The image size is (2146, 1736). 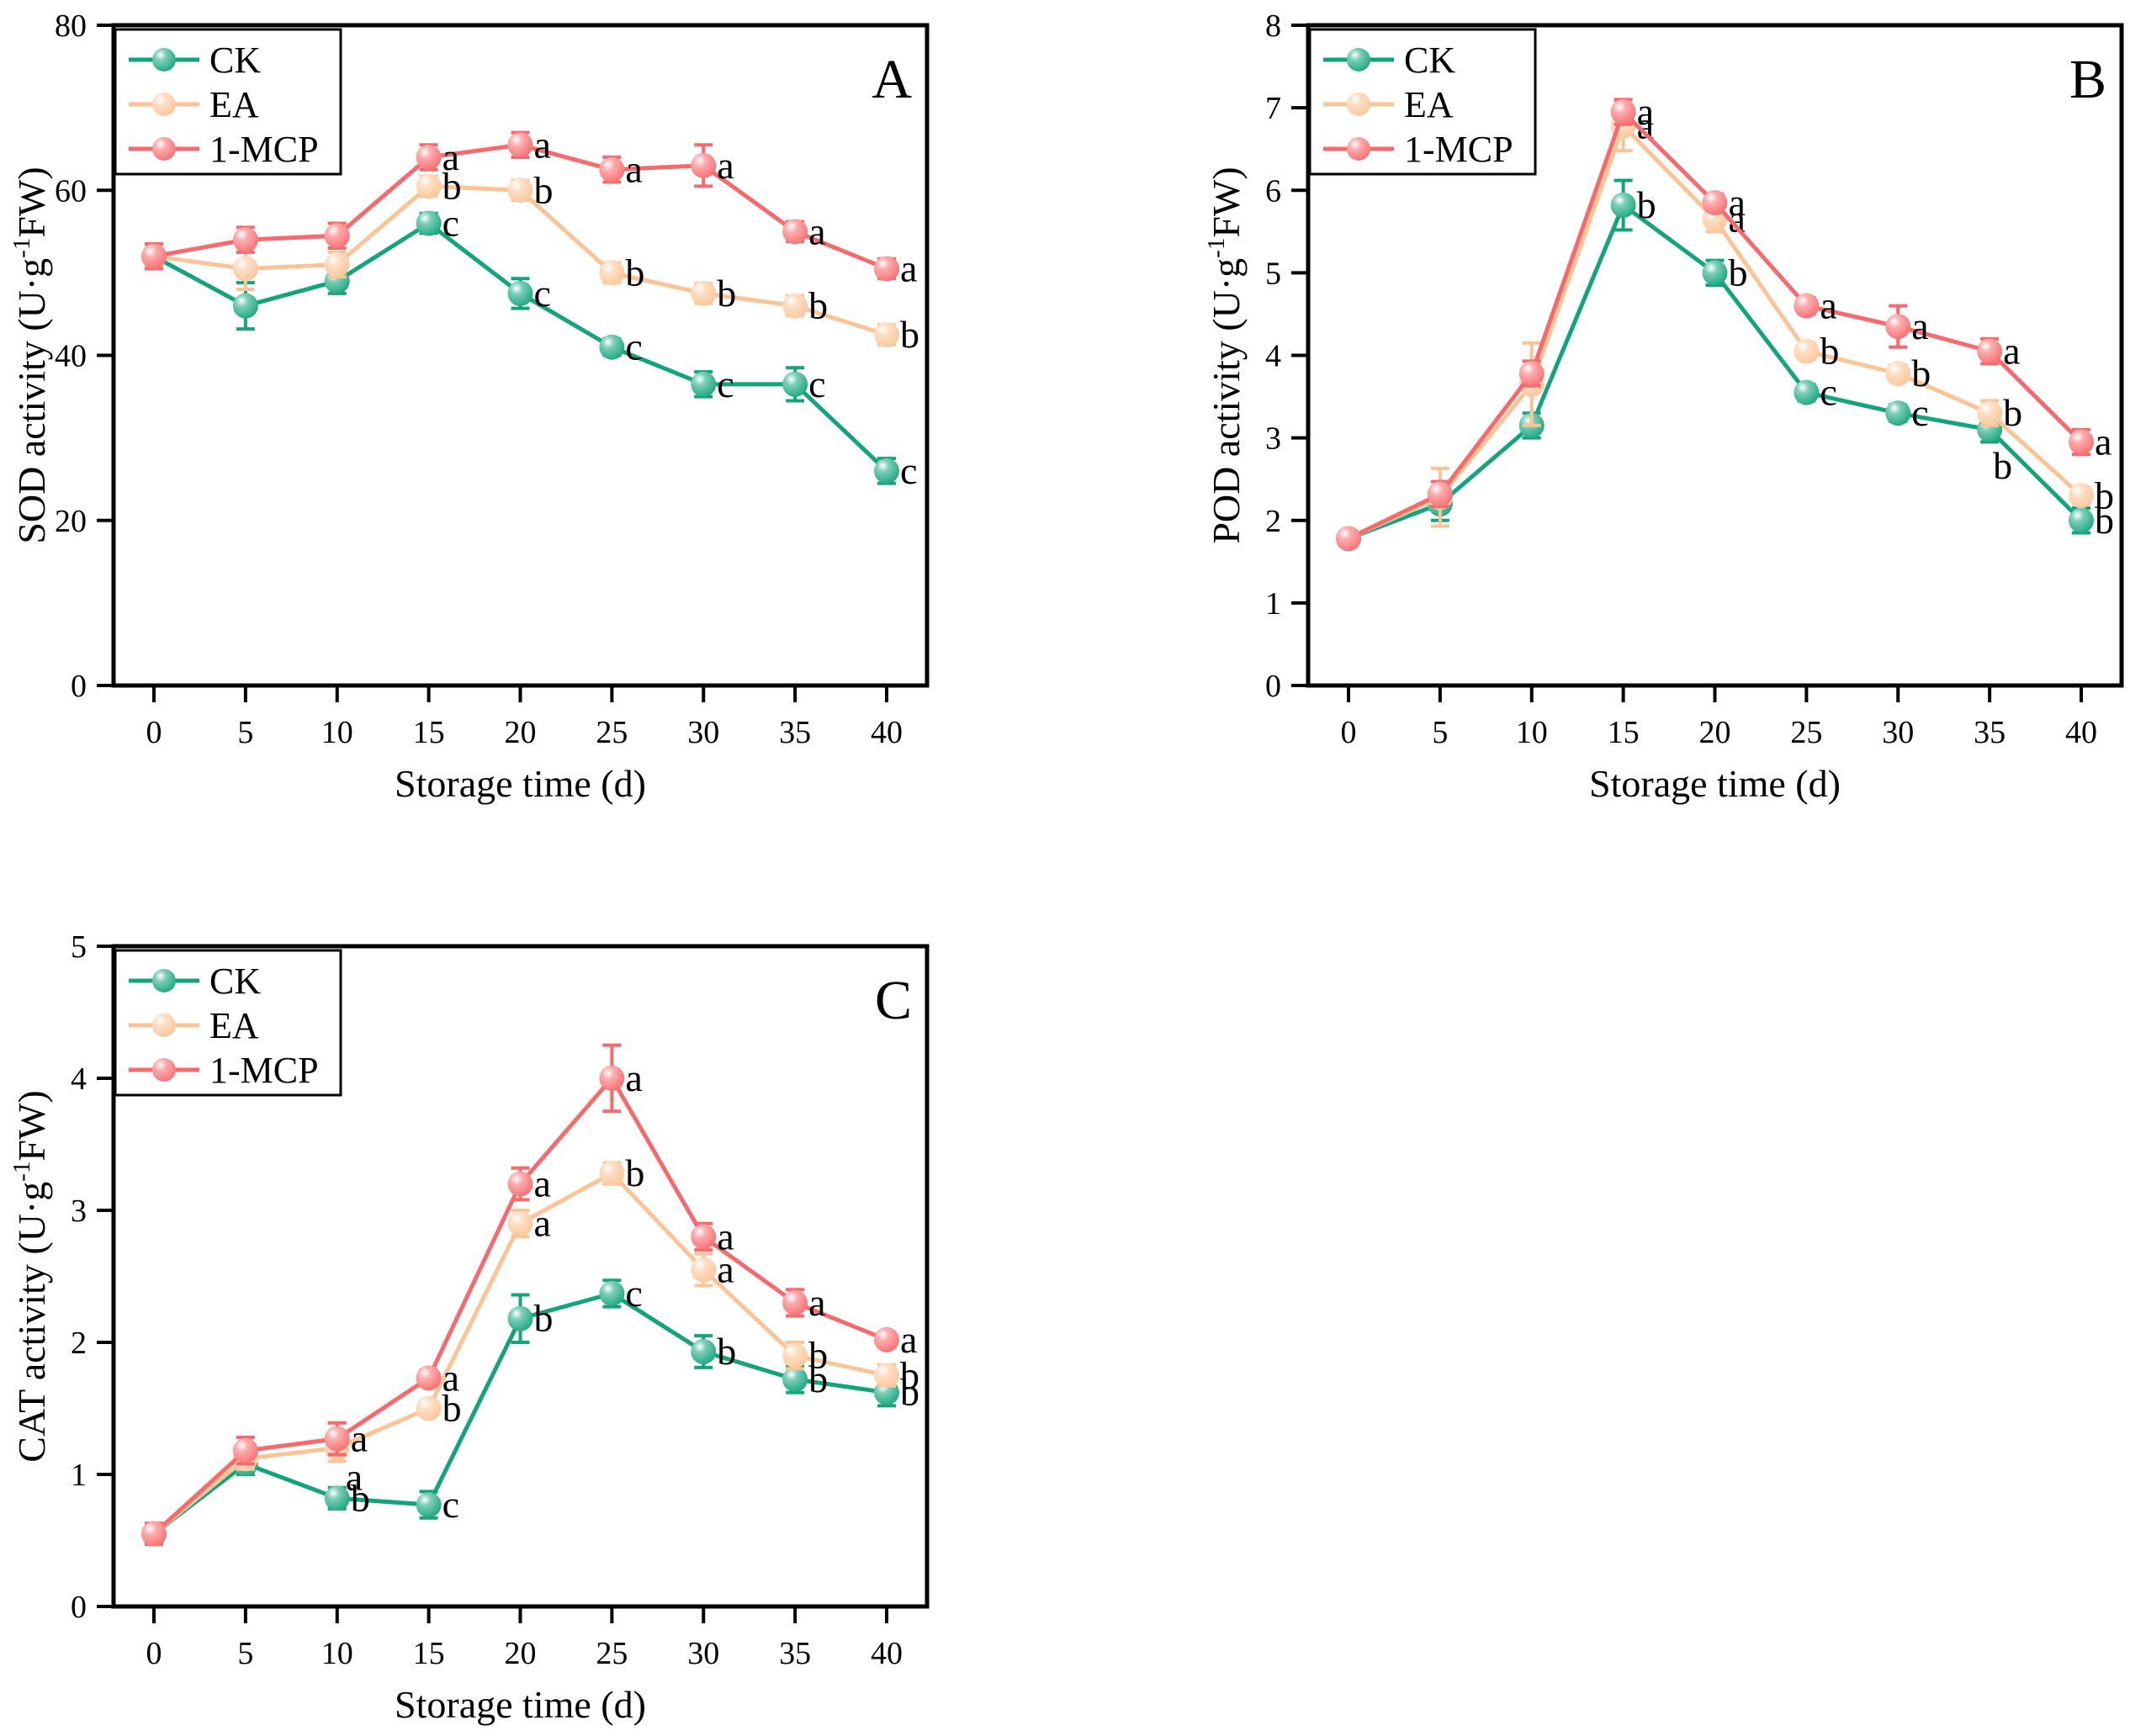 What do you see at coordinates (520, 260) in the screenshot?
I see `series-line` at bounding box center [520, 260].